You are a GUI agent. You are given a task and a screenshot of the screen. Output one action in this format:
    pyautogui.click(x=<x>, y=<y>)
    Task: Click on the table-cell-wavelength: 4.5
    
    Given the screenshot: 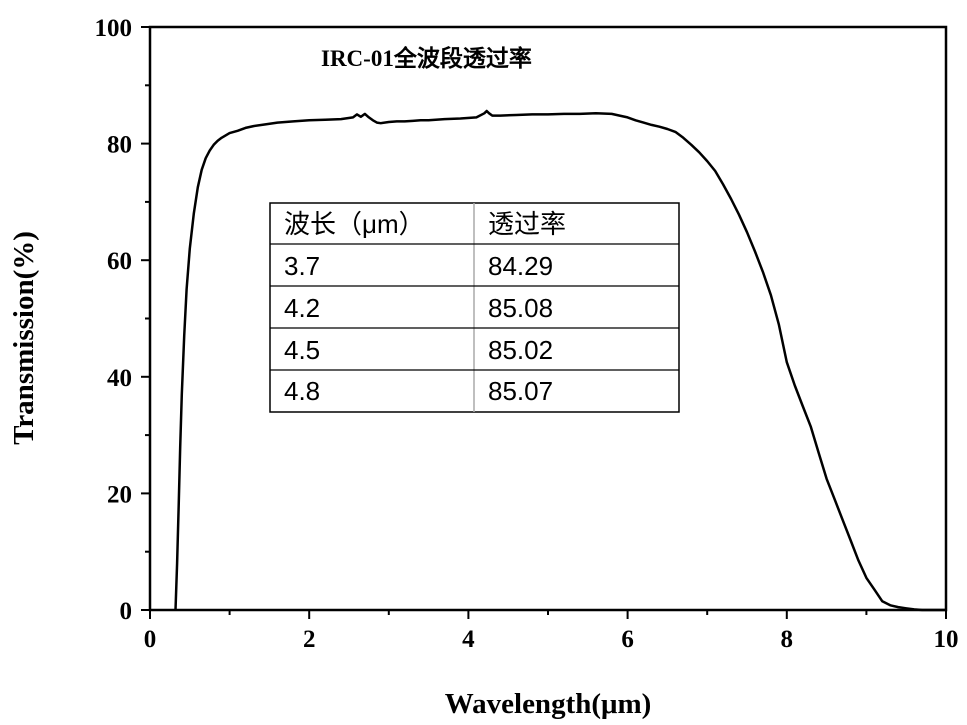 What is the action you would take?
    pyautogui.click(x=302, y=350)
    